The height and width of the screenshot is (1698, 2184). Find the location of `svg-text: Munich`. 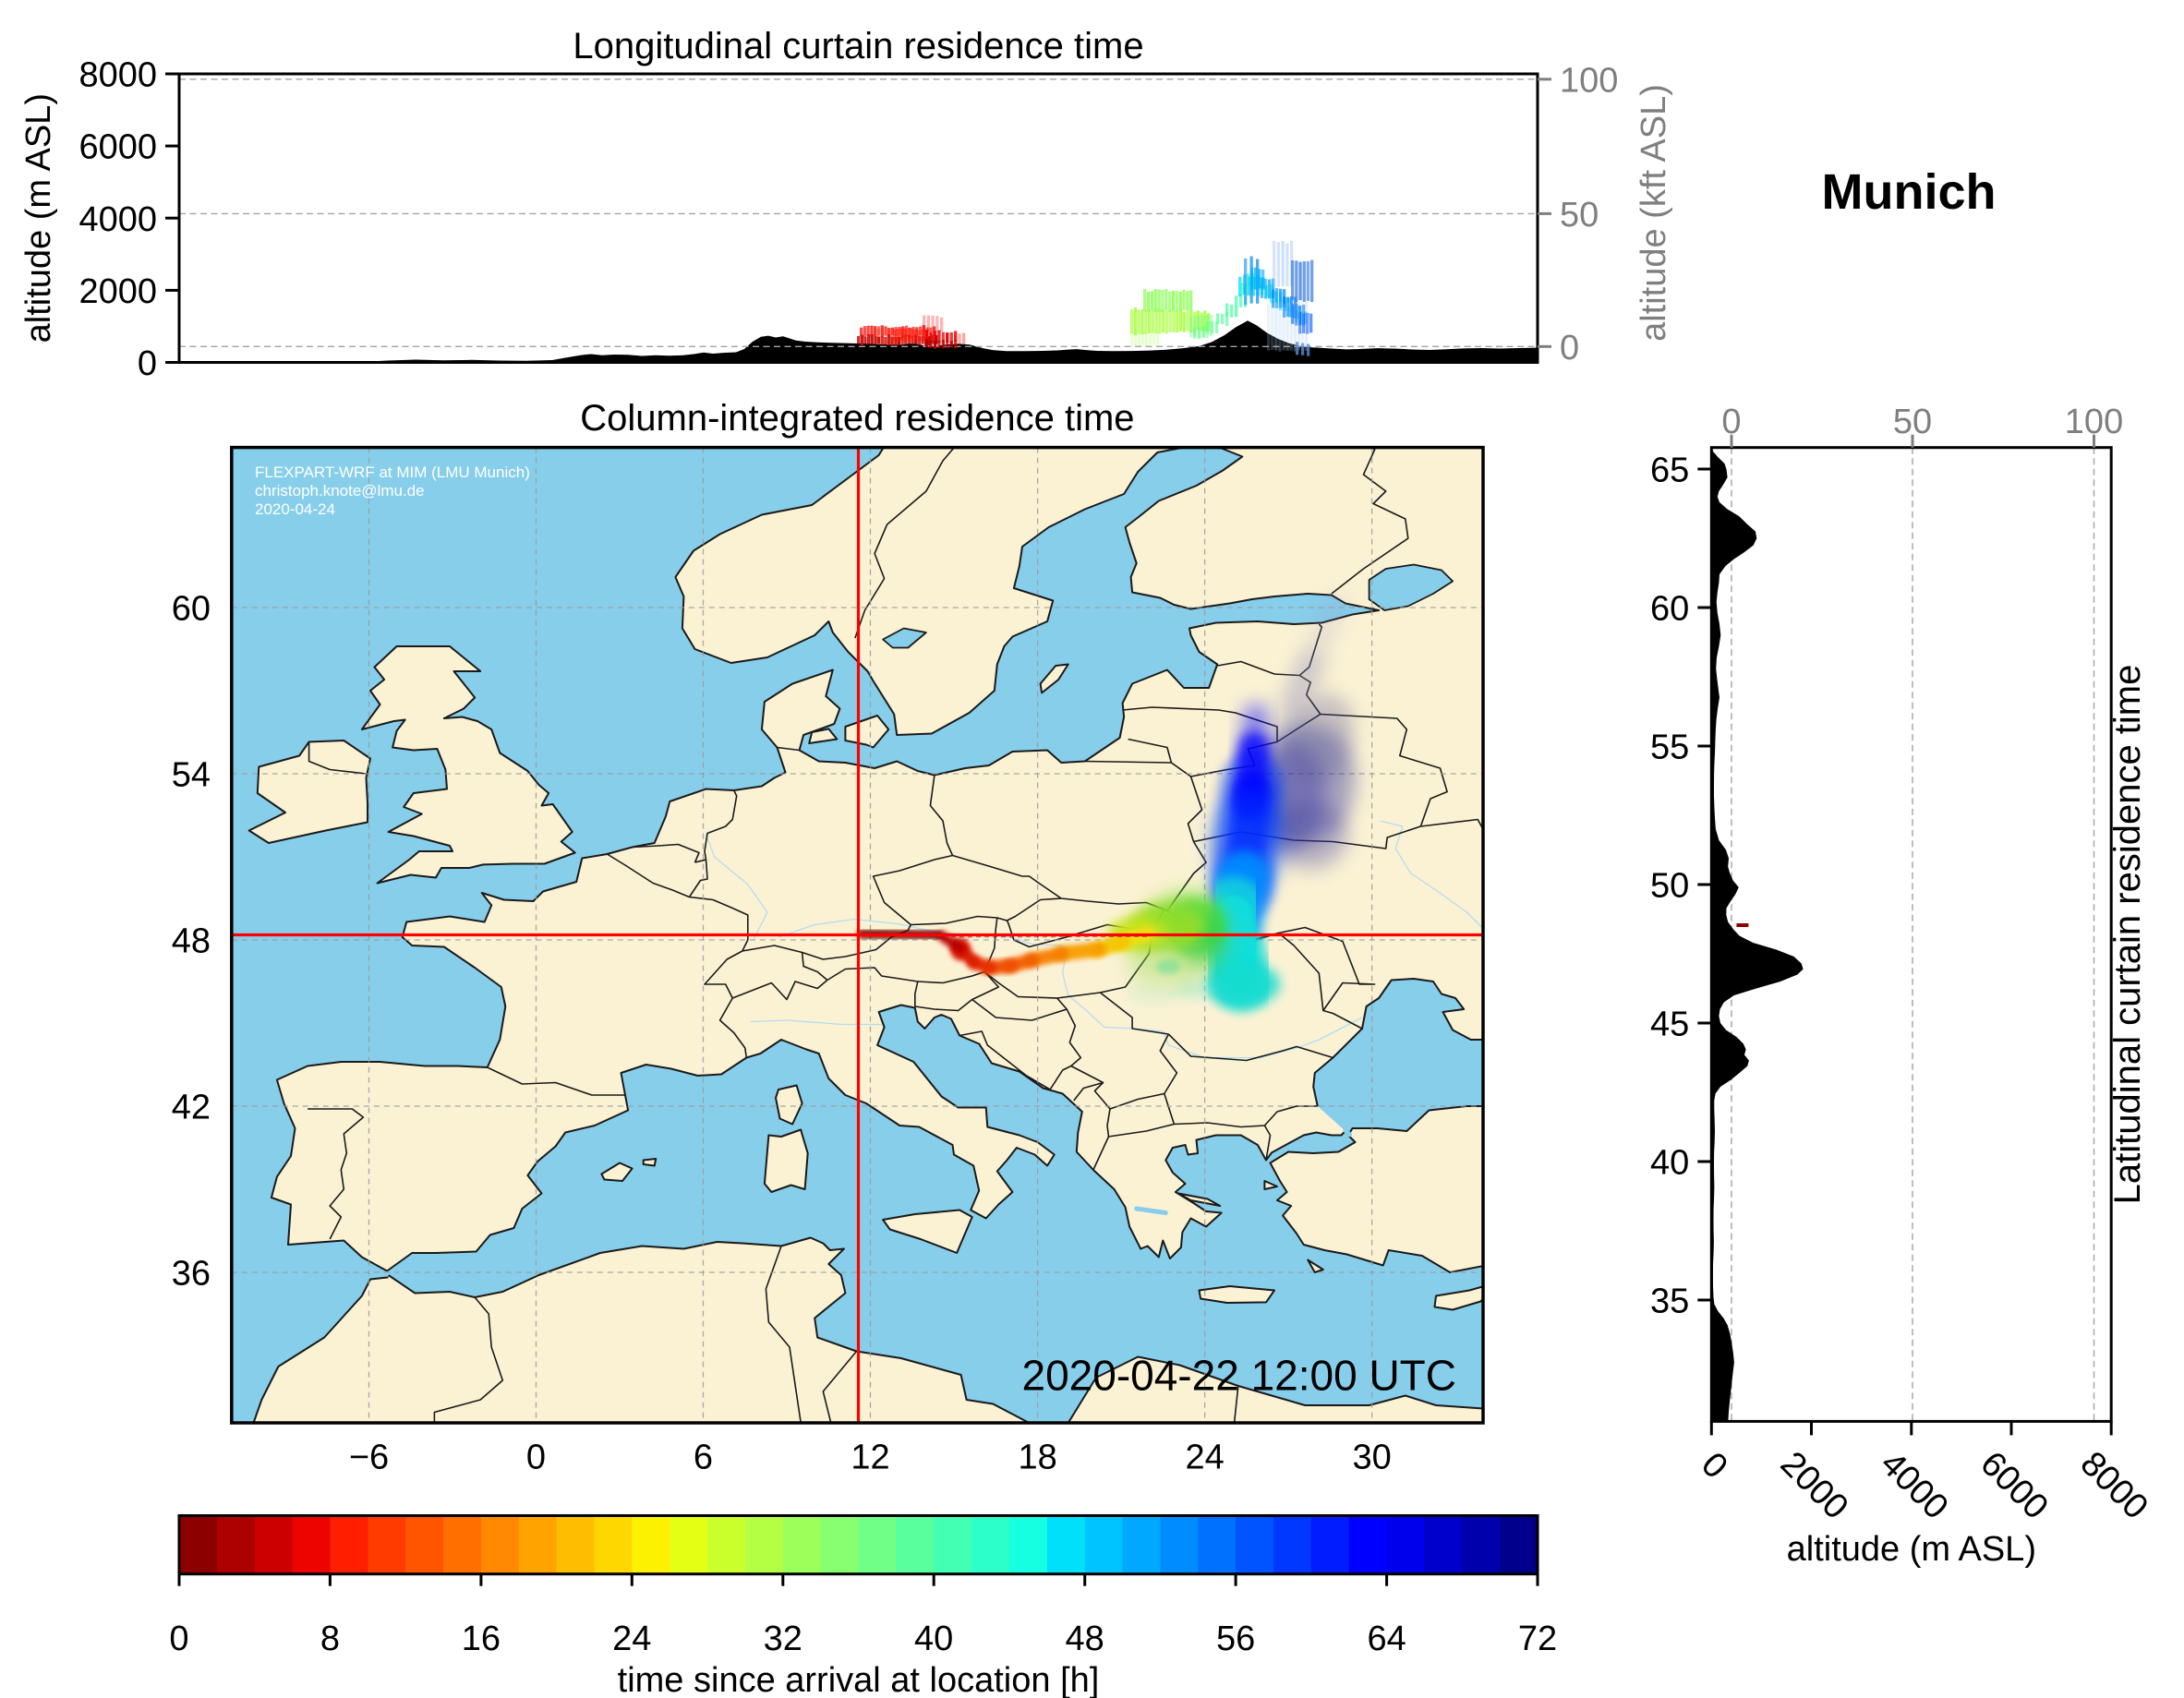

svg-text: Munich is located at coordinates (1909, 192).